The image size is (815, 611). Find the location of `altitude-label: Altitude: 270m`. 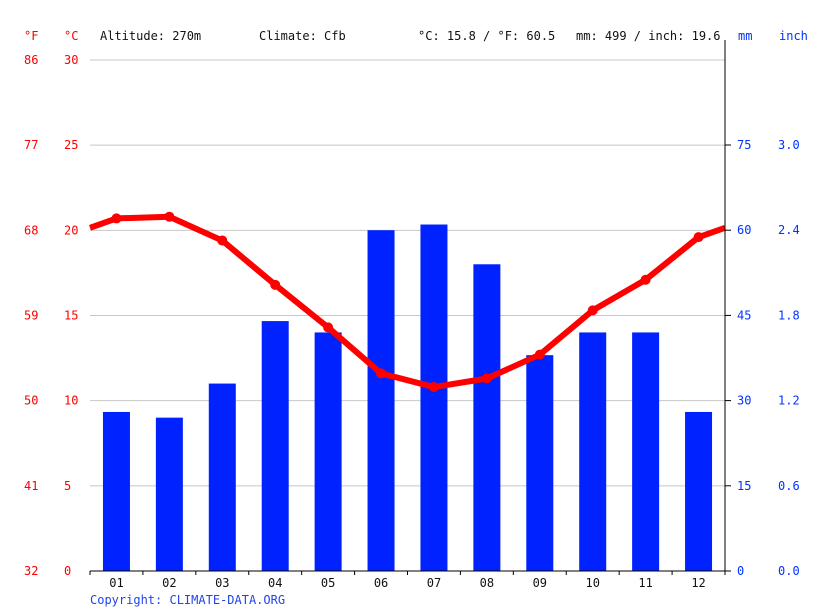

altitude-label: Altitude: 270m is located at coordinates (150, 36).